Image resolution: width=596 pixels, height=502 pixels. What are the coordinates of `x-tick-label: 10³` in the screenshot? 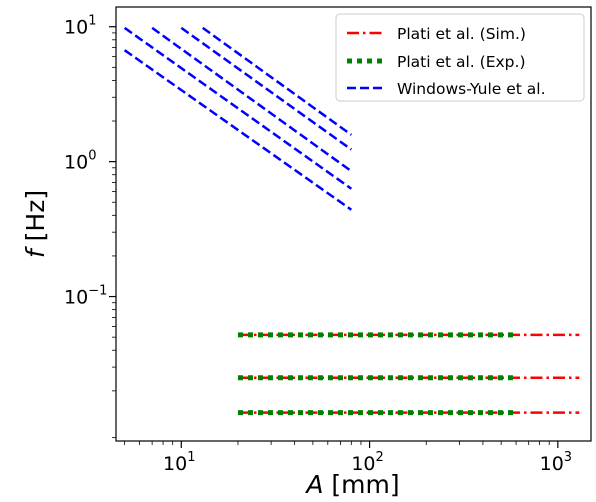 It's located at (556, 462).